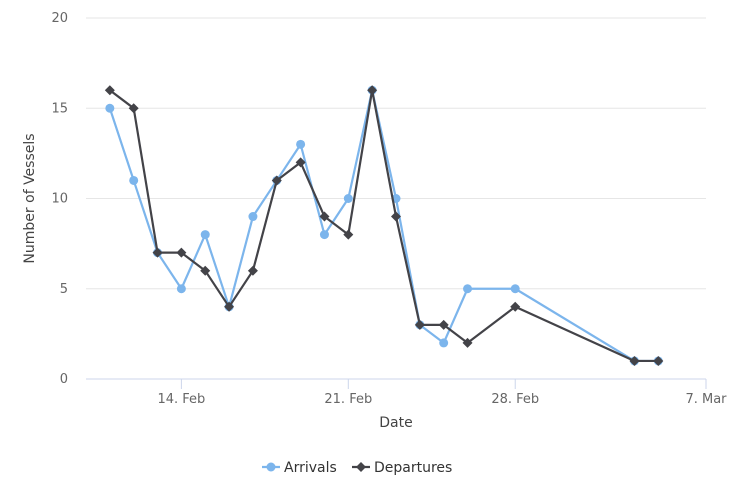  Describe the element at coordinates (706, 399) in the screenshot. I see `x-tick-label: 7. Mar` at that location.